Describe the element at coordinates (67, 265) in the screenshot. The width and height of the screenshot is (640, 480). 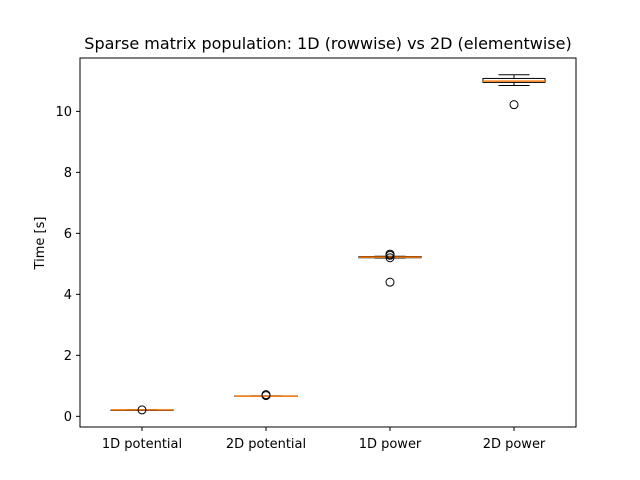
I see `y-axis: 0 2 4 6 8 10` at that location.